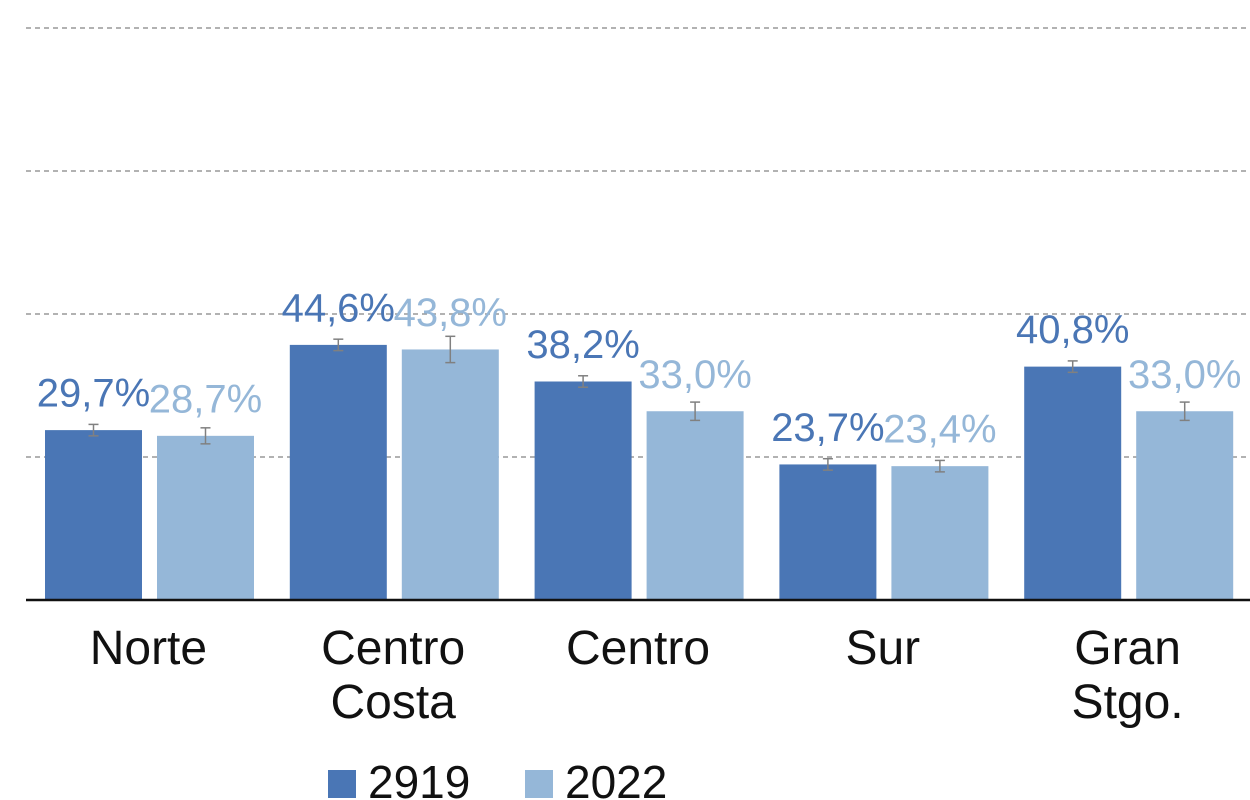 This screenshot has height=800, width=1250. Describe the element at coordinates (338, 308) in the screenshot. I see `value-label: 44,6%` at that location.